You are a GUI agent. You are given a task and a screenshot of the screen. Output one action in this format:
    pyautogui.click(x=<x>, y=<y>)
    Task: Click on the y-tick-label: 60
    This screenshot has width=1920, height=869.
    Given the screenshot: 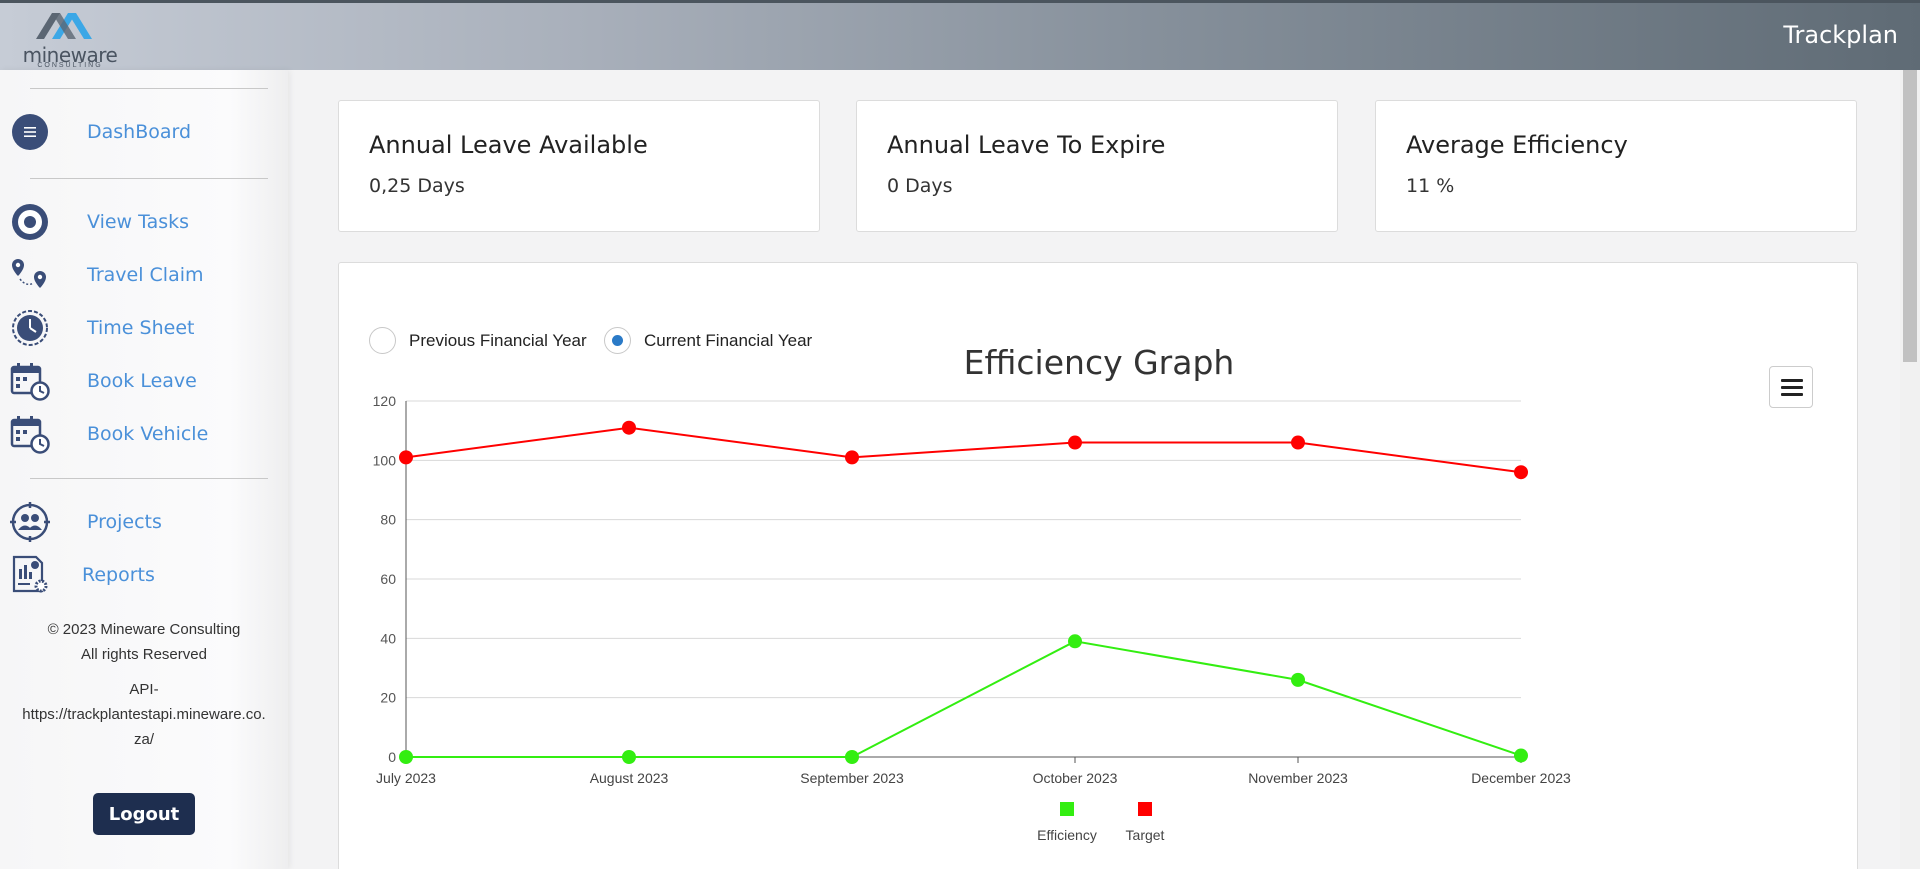 What is the action you would take?
    pyautogui.click(x=388, y=579)
    